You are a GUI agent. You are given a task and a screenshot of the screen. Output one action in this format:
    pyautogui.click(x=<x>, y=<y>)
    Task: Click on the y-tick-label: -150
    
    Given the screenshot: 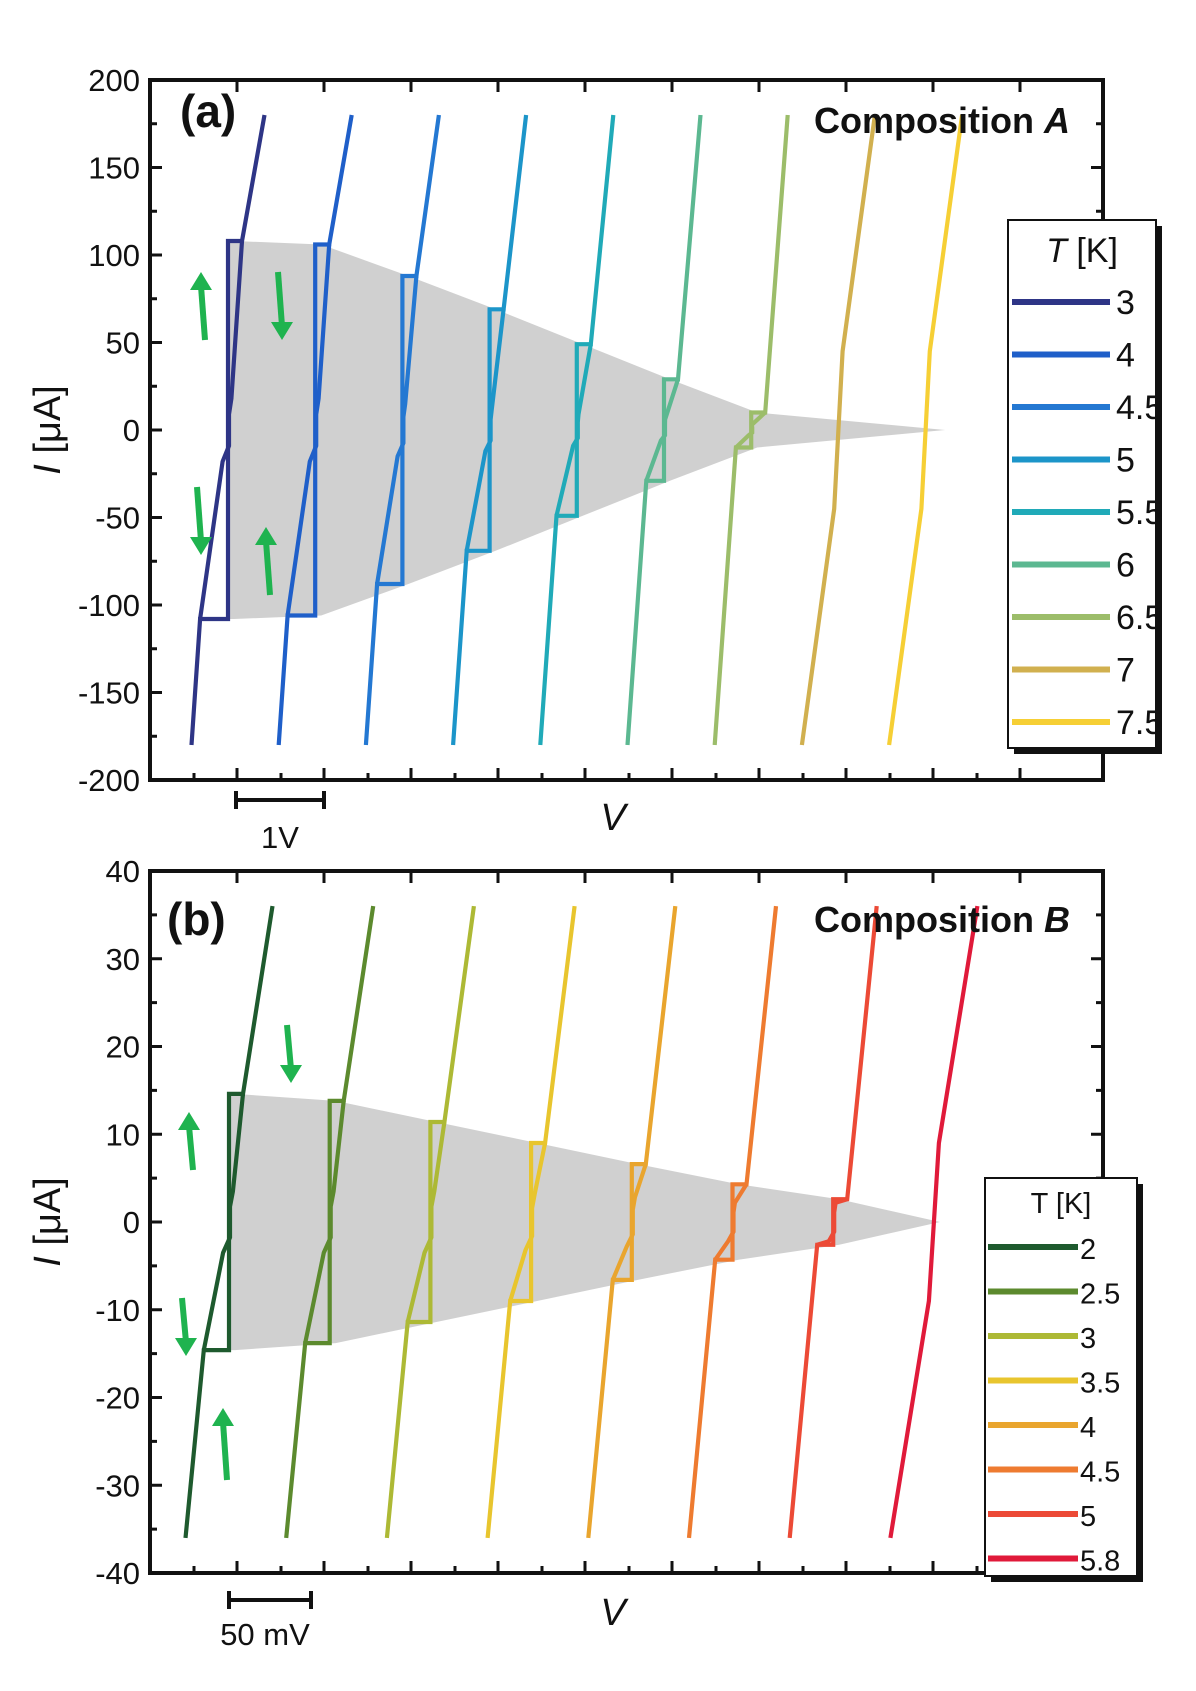 What is the action you would take?
    pyautogui.click(x=109, y=693)
    